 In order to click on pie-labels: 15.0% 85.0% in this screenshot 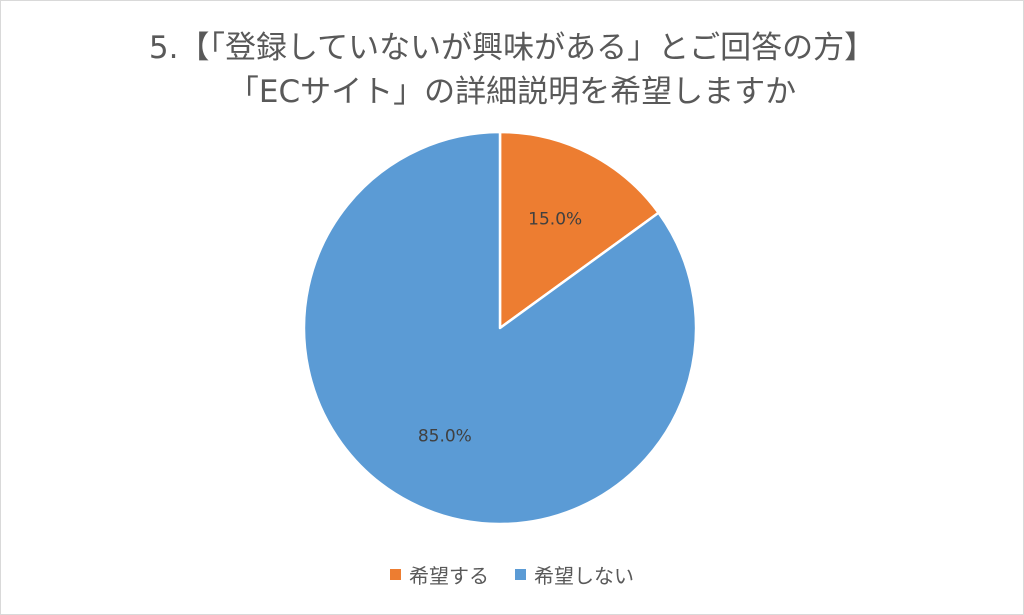, I will do `click(500, 328)`.